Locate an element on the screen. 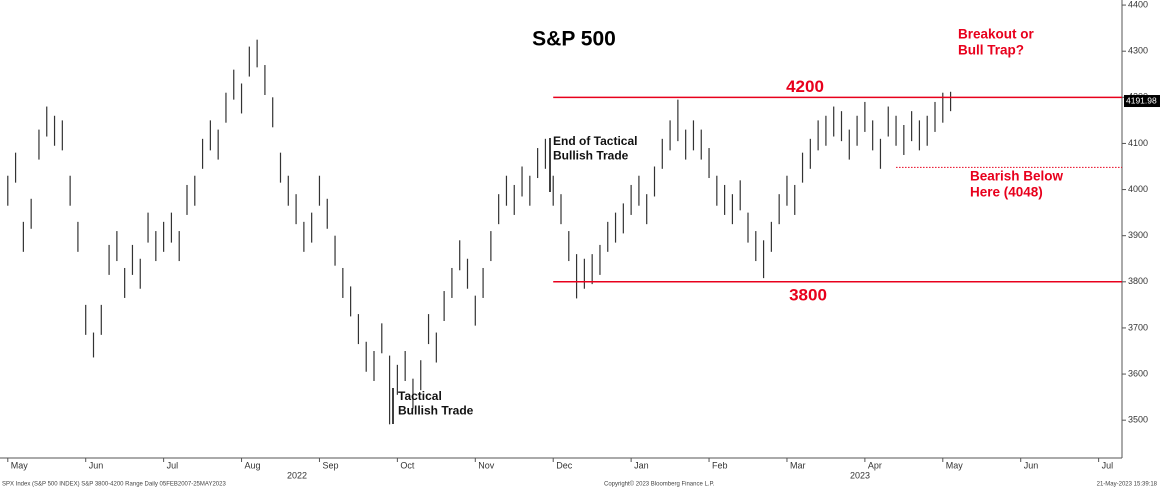 The height and width of the screenshot is (488, 1160). chart-title: S&P 500 is located at coordinates (574, 39).